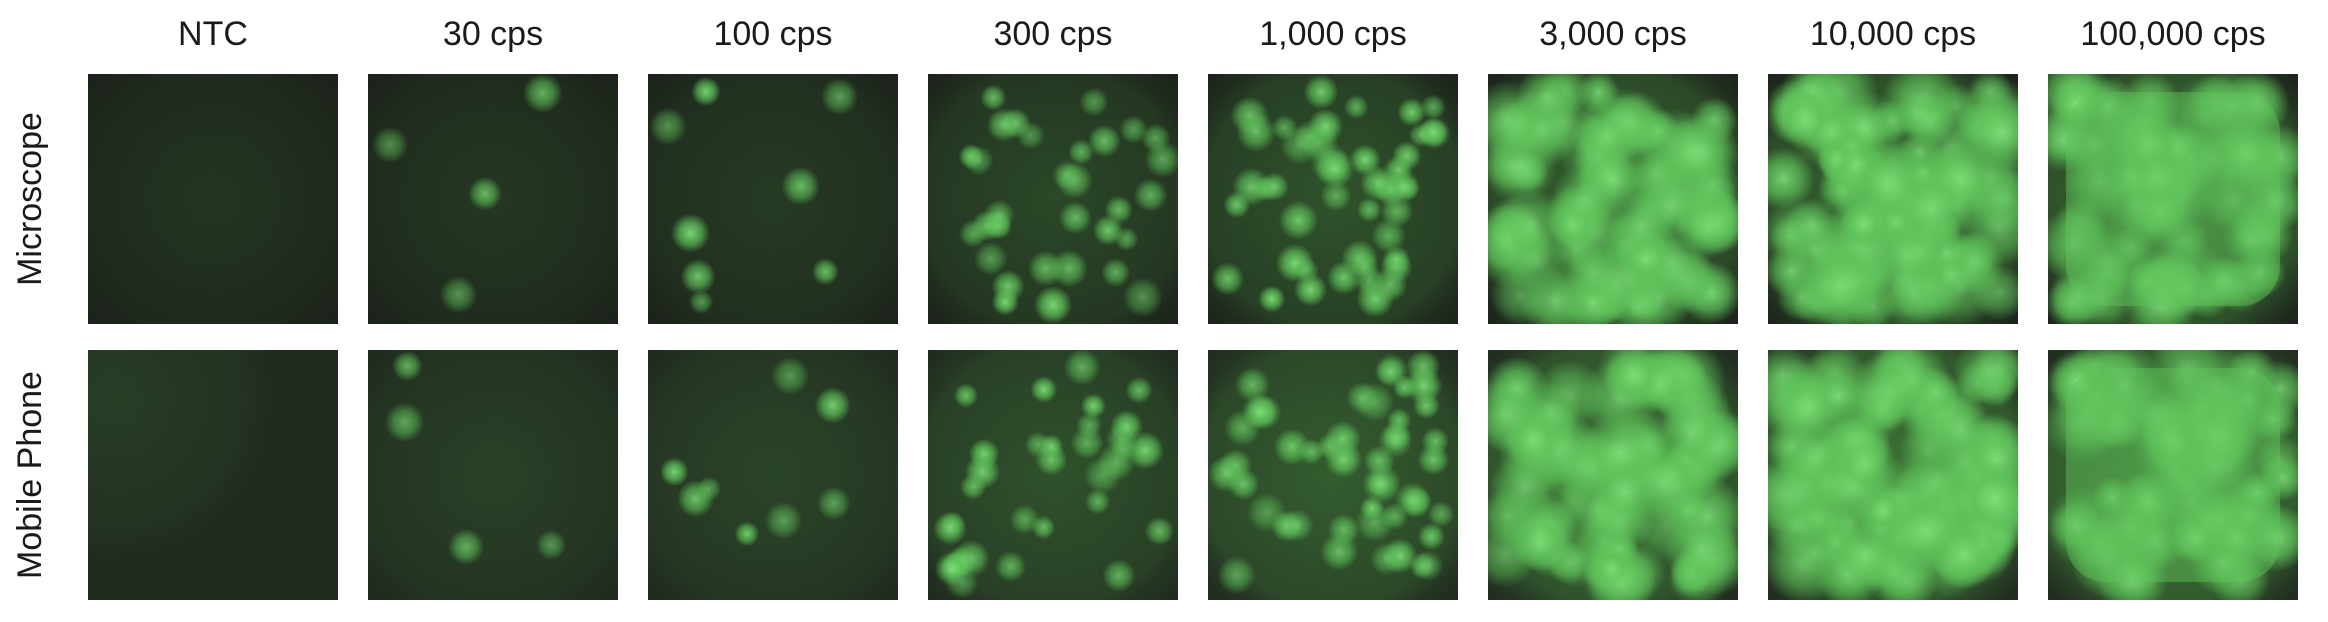  What do you see at coordinates (1893, 34) in the screenshot?
I see `column-label: 10,000 cps` at bounding box center [1893, 34].